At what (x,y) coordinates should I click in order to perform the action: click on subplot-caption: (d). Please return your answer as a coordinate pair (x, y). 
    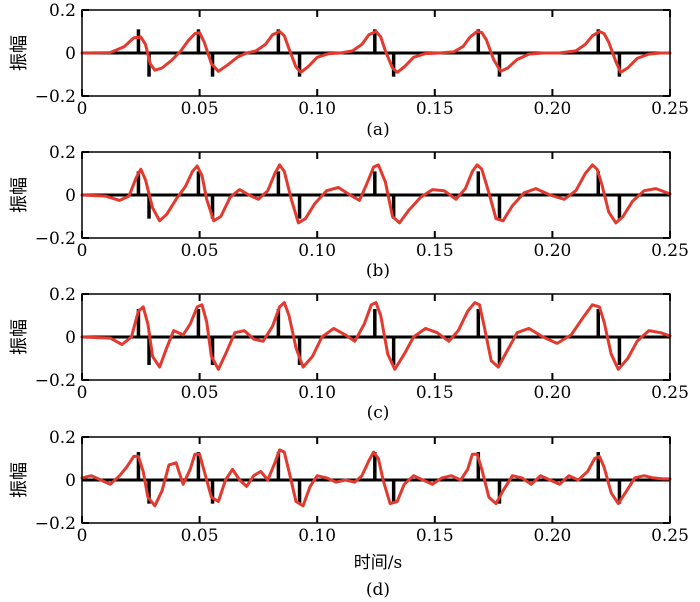
    Looking at the image, I should click on (378, 590).